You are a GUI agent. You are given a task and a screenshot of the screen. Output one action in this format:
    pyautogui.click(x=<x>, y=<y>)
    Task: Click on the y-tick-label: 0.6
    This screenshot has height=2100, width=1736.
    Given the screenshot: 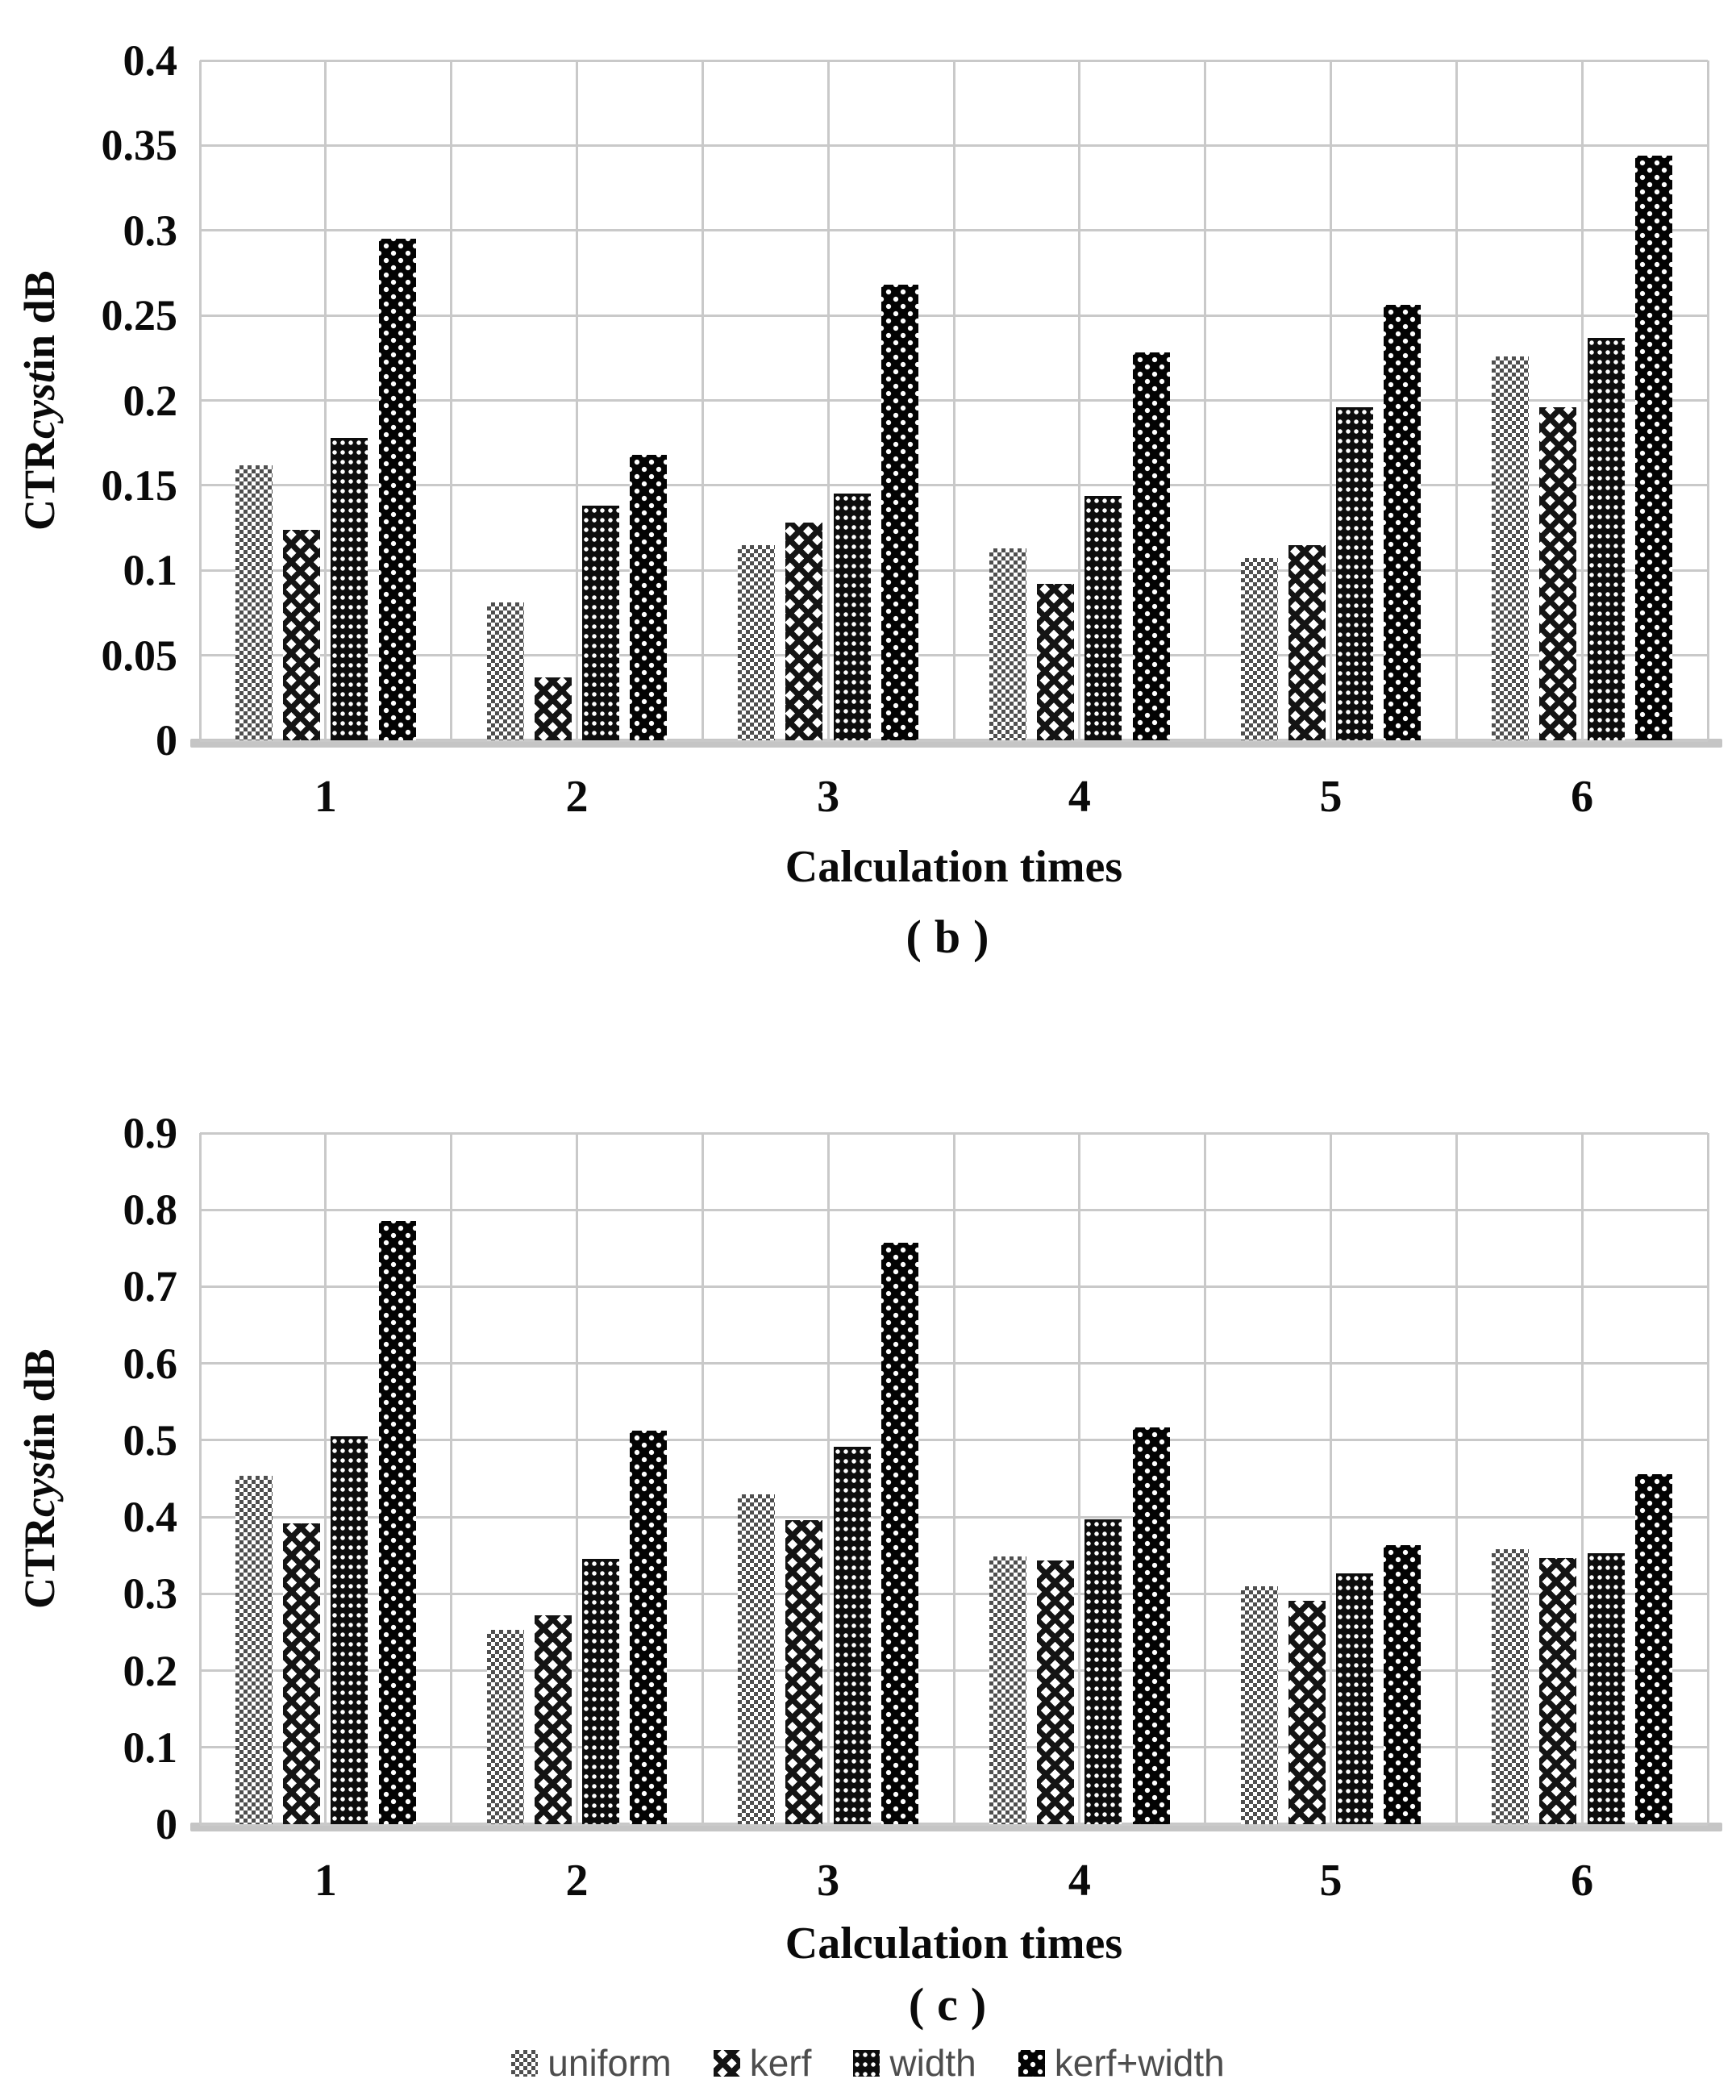 What is the action you would take?
    pyautogui.click(x=150, y=1363)
    